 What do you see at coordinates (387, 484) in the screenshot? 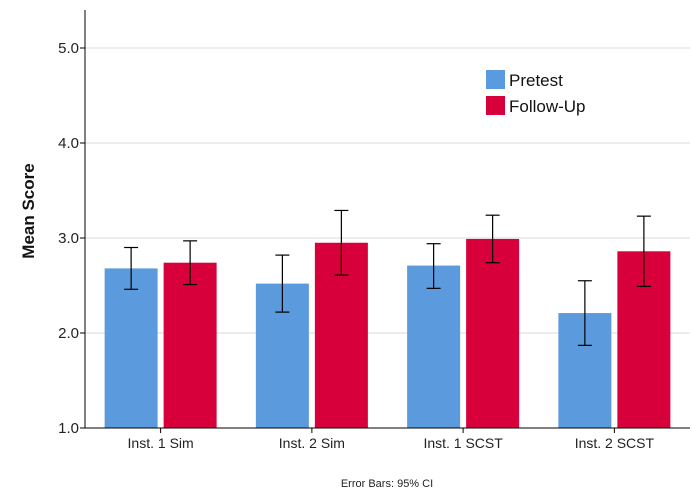
I see `error-bars-note: Error Bars: 95% CI` at bounding box center [387, 484].